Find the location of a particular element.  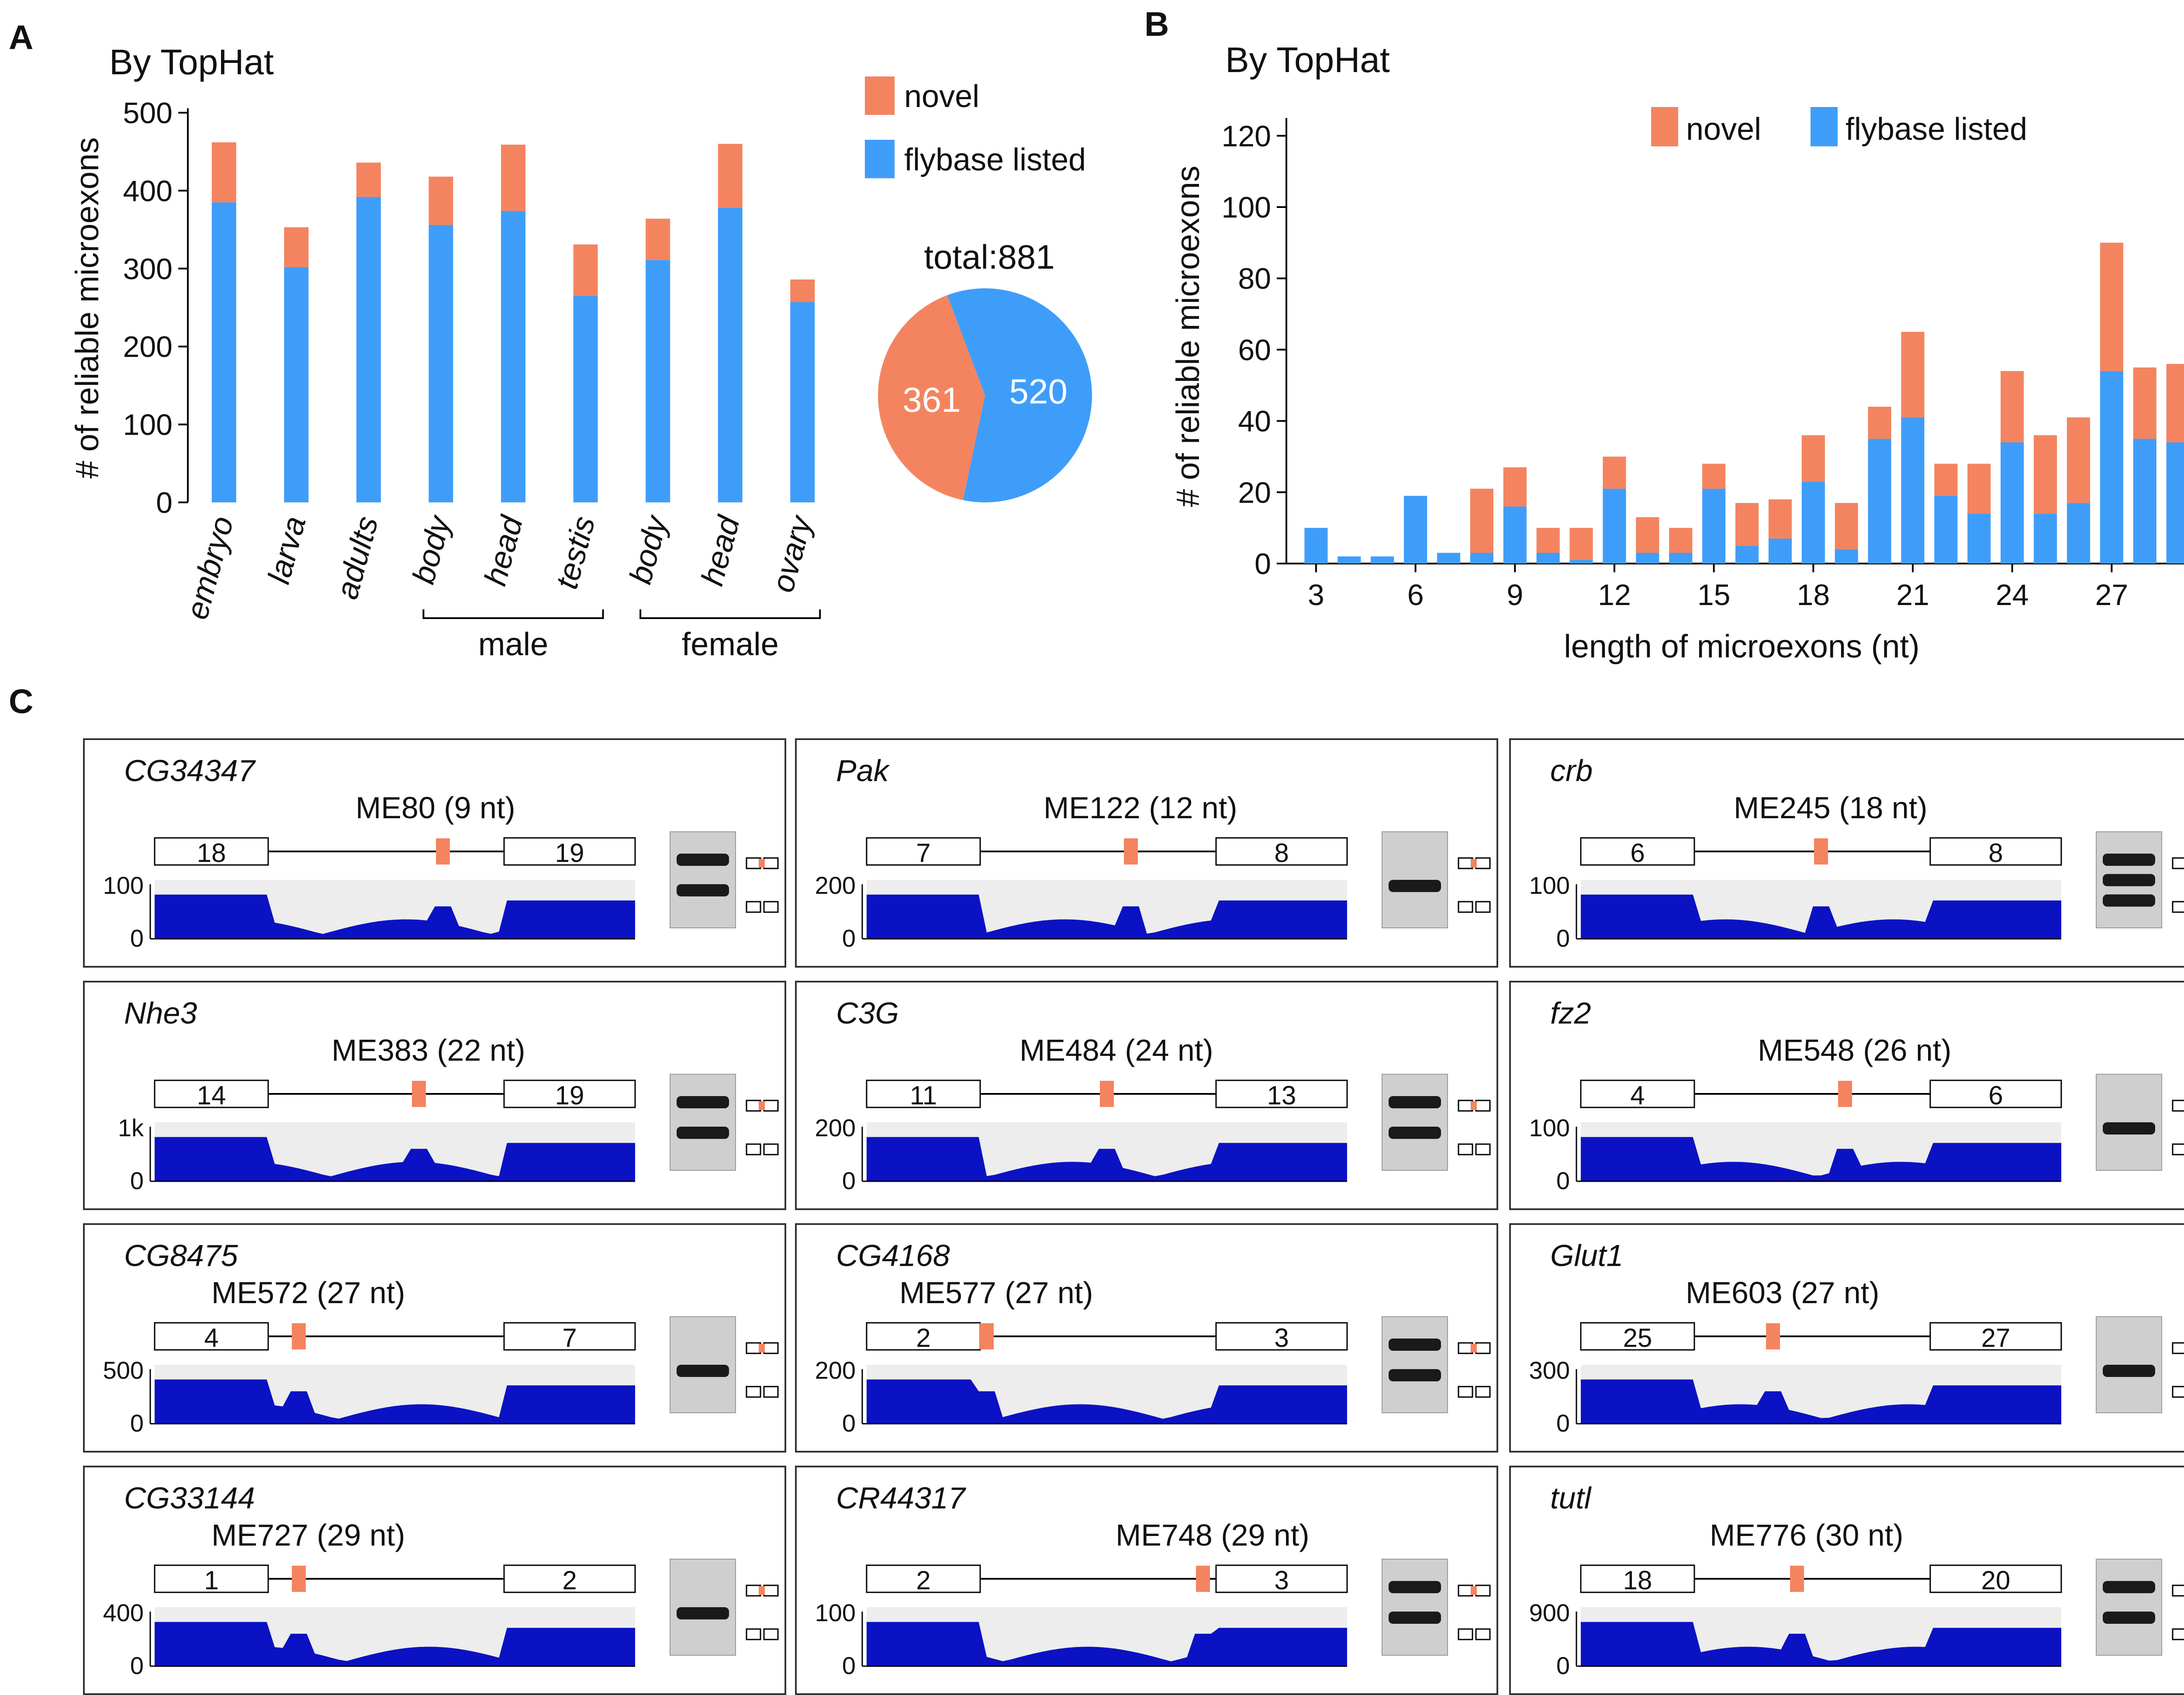

microexon-label: ME383 (22 nt) is located at coordinates (428, 1050).